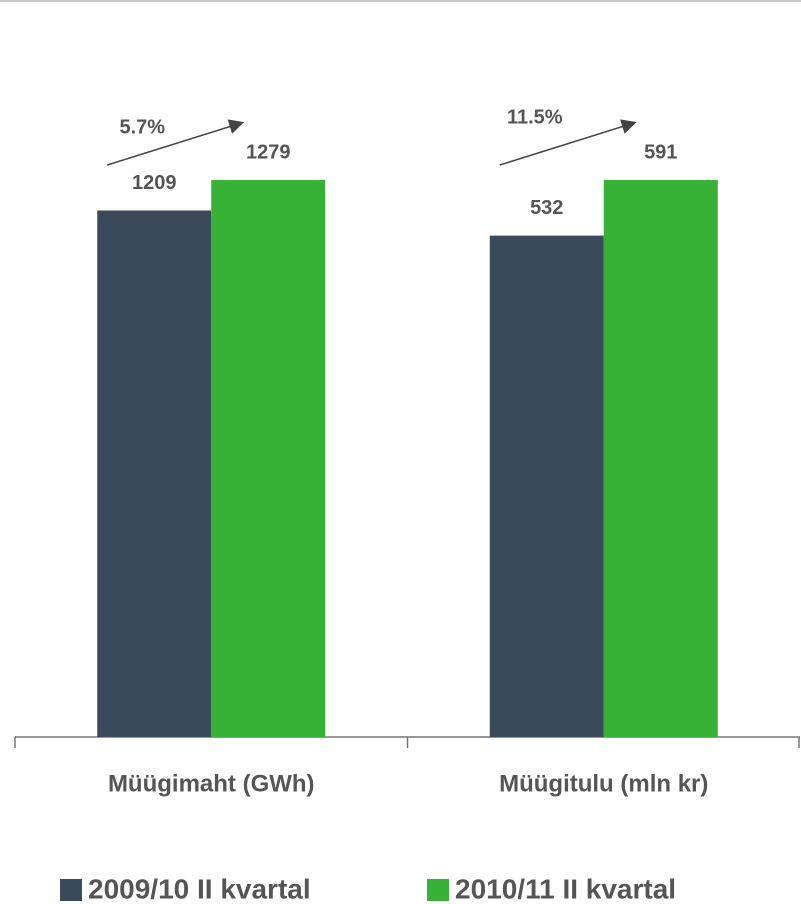 This screenshot has width=801, height=904. I want to click on value-label: 532, so click(546, 208).